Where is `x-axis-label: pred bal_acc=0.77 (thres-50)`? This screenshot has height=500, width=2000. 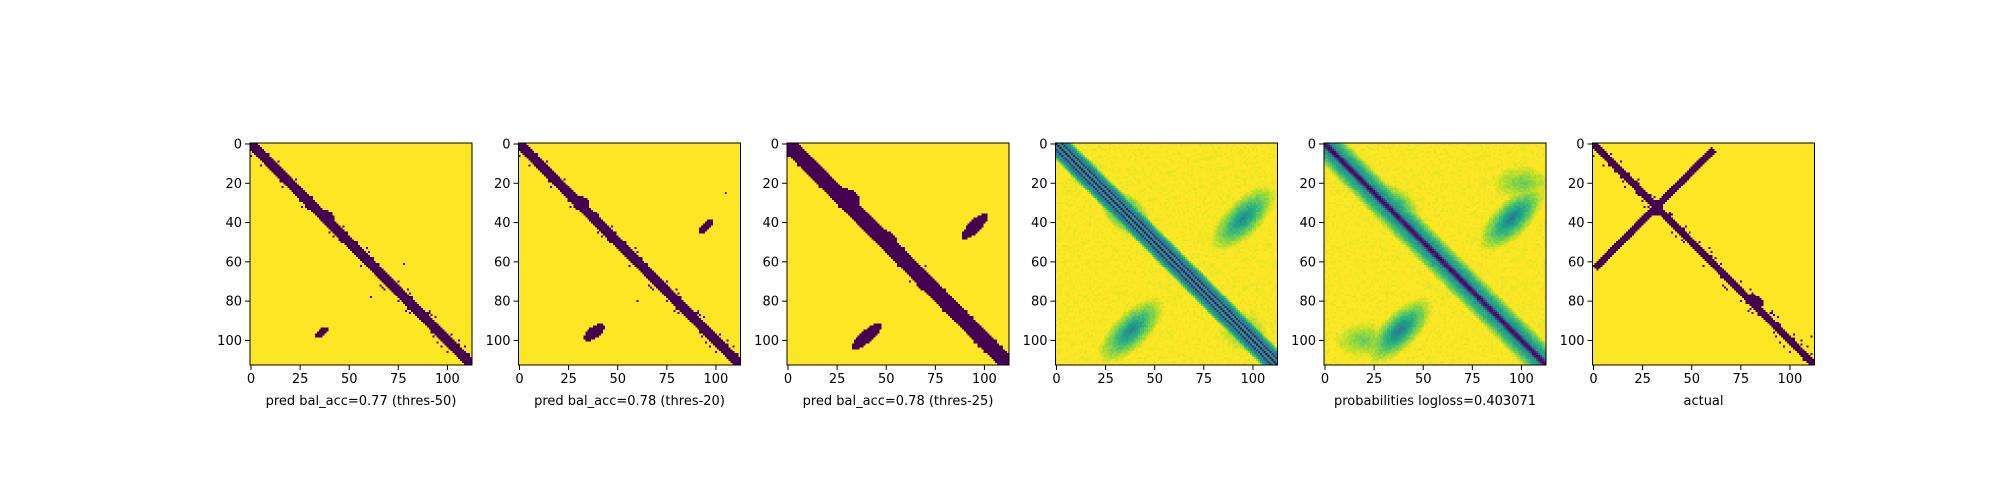 x-axis-label: pred bal_acc=0.77 (thres-50) is located at coordinates (361, 401).